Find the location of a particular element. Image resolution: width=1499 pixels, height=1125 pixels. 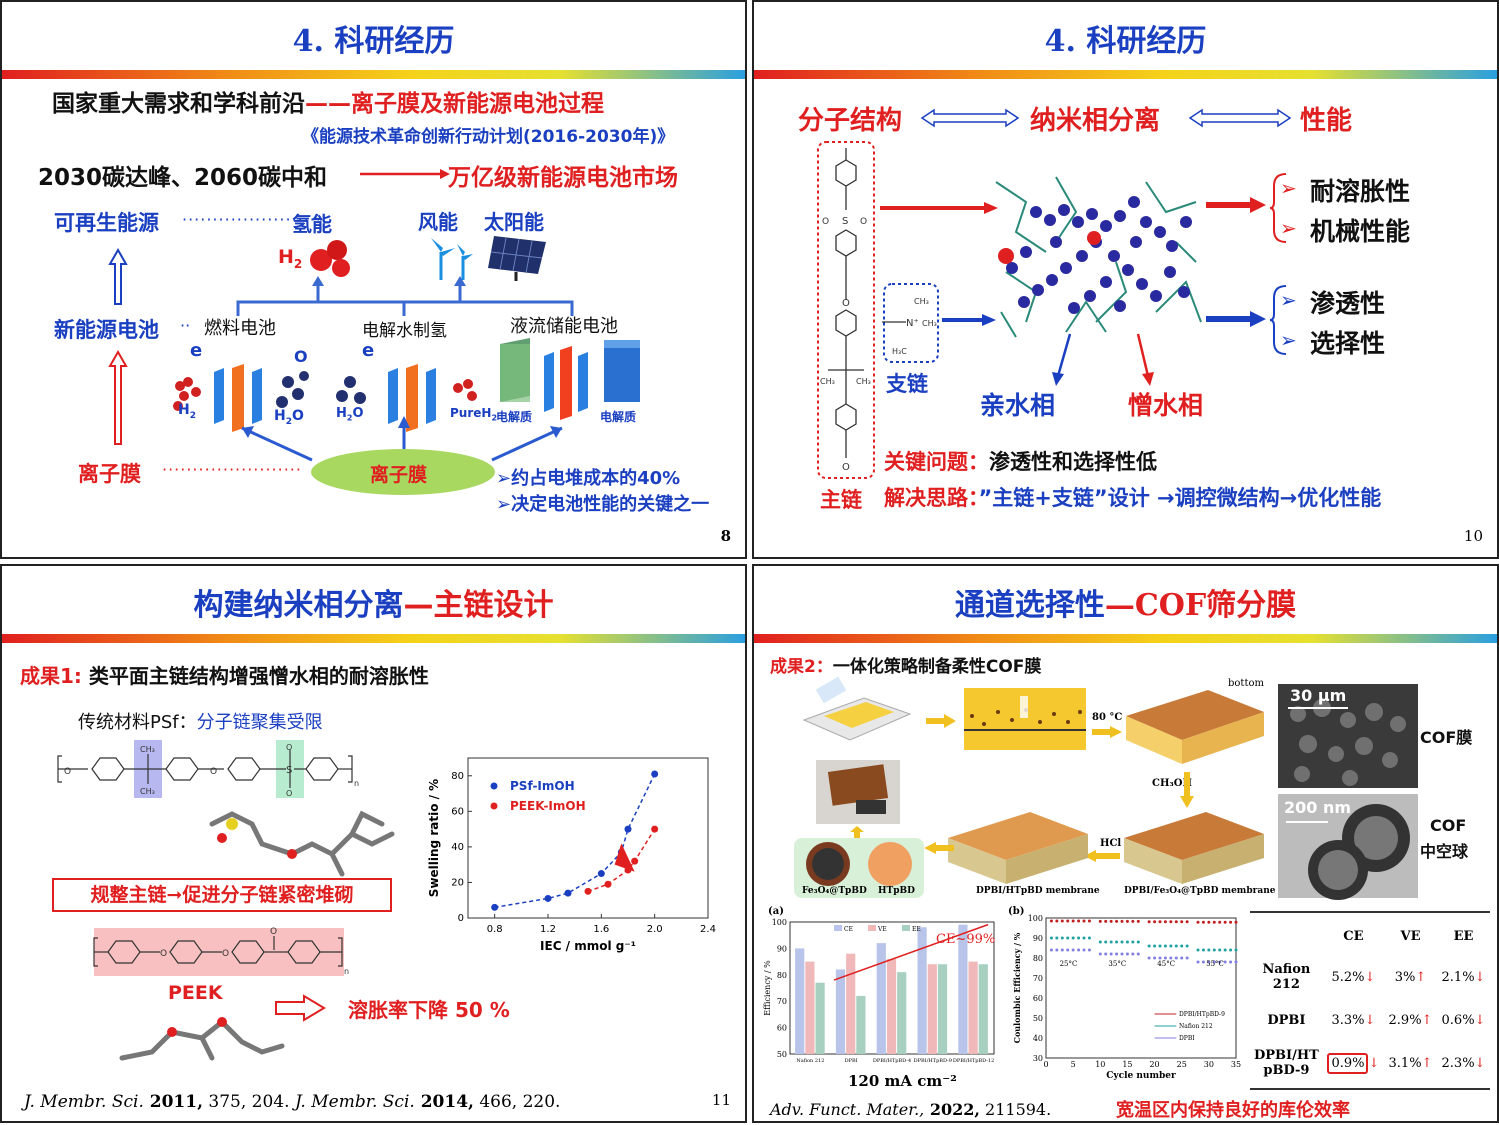

x-tick-label: 15 is located at coordinates (1127, 1064).